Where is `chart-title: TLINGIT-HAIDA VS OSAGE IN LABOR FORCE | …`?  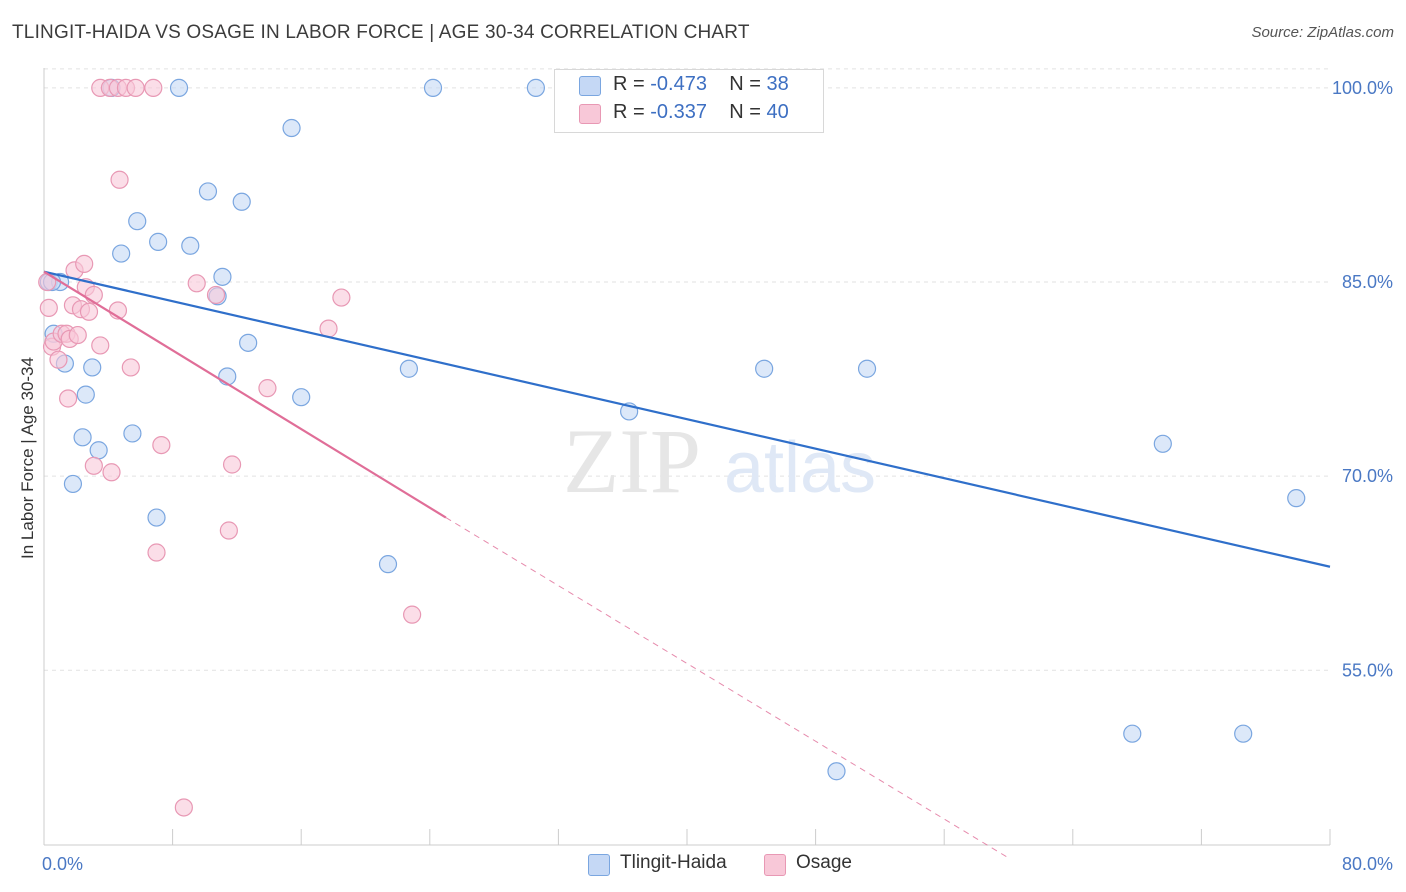
chart-title: TLINGIT-HAIDA VS OSAGE IN LABOR FORCE | … is located at coordinates (381, 32).